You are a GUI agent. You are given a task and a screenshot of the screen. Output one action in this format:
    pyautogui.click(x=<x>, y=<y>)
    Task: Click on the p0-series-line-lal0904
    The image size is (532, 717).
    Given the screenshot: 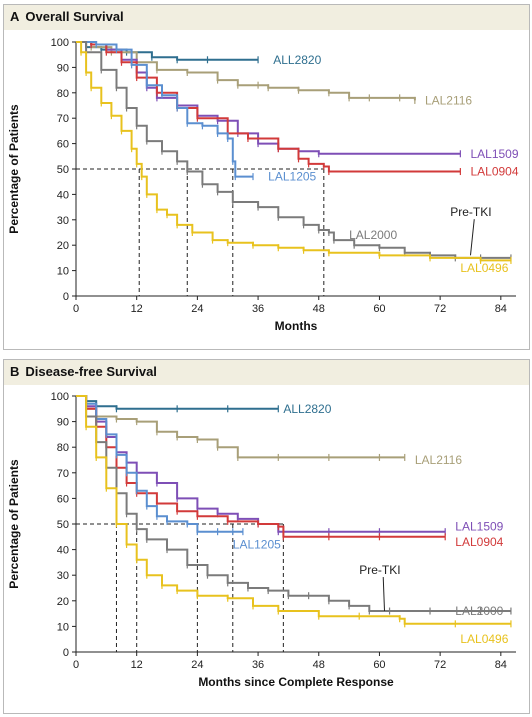 What is the action you would take?
    pyautogui.click(x=268, y=107)
    